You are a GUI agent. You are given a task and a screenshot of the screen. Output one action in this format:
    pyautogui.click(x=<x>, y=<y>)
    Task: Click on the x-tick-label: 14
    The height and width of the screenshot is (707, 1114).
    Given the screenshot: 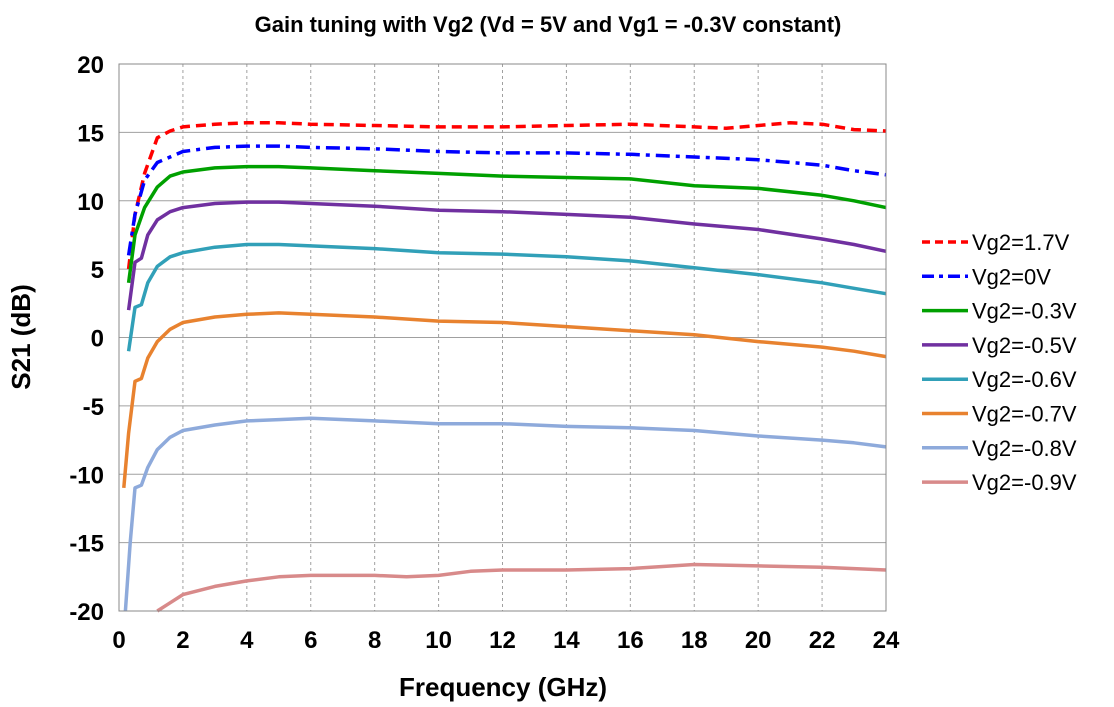 What is the action you would take?
    pyautogui.click(x=566, y=640)
    